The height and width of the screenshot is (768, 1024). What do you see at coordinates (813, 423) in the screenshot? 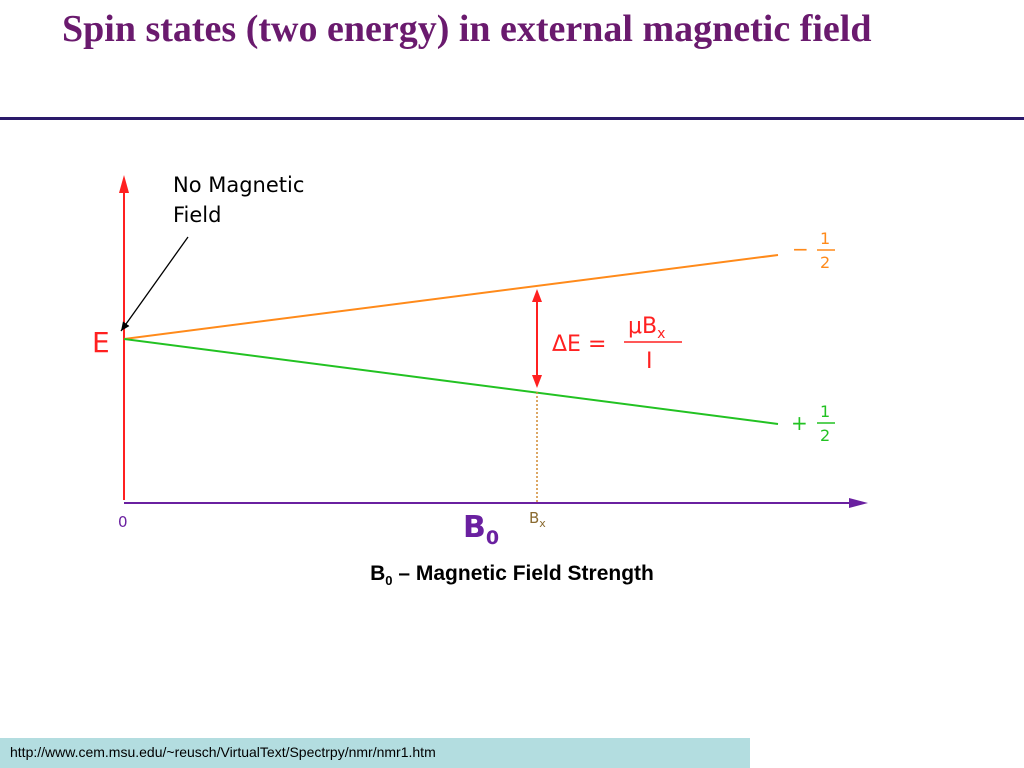
I see `lower-state-label: + 1 2` at bounding box center [813, 423].